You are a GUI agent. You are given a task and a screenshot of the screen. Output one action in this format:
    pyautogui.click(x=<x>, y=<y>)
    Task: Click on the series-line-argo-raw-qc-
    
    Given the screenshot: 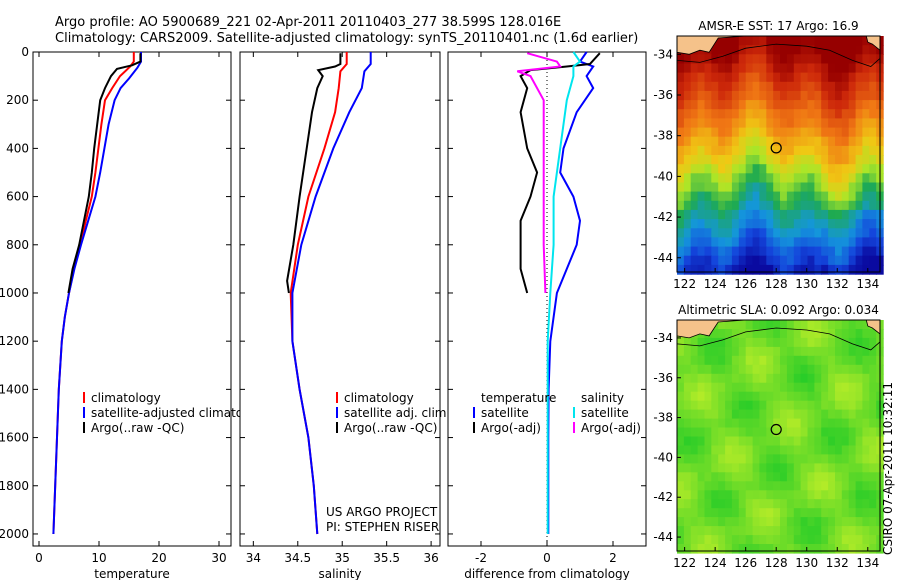 What is the action you would take?
    pyautogui.click(x=104, y=173)
    